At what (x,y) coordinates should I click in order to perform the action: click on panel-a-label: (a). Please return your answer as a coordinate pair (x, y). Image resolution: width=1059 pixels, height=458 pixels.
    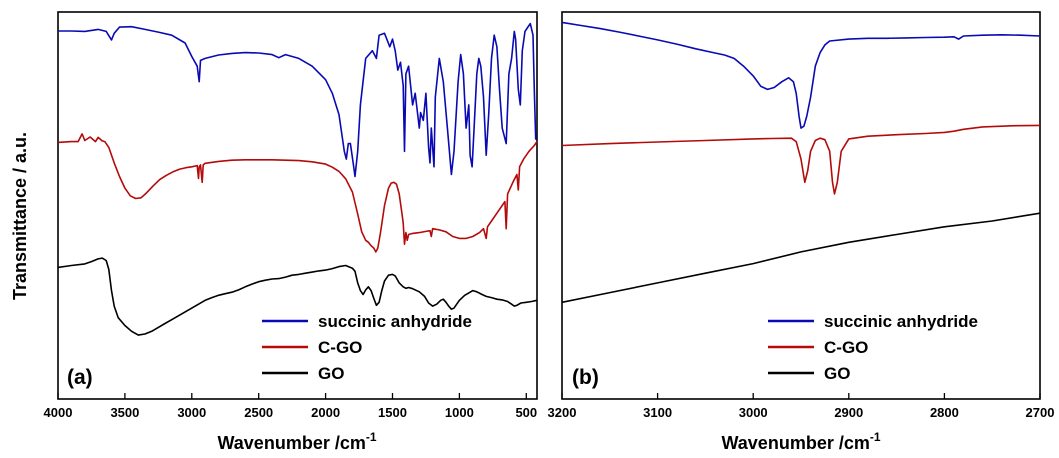
    Looking at the image, I should click on (80, 377).